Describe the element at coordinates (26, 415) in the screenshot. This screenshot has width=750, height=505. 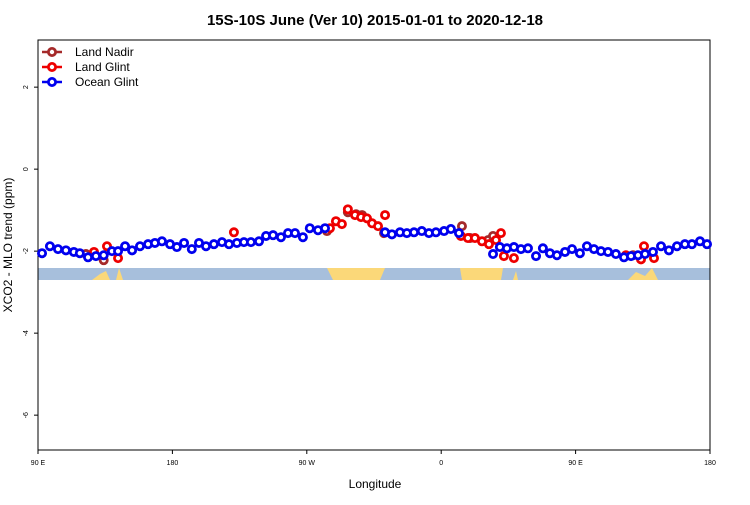
I see `y-tick-label: -6` at that location.